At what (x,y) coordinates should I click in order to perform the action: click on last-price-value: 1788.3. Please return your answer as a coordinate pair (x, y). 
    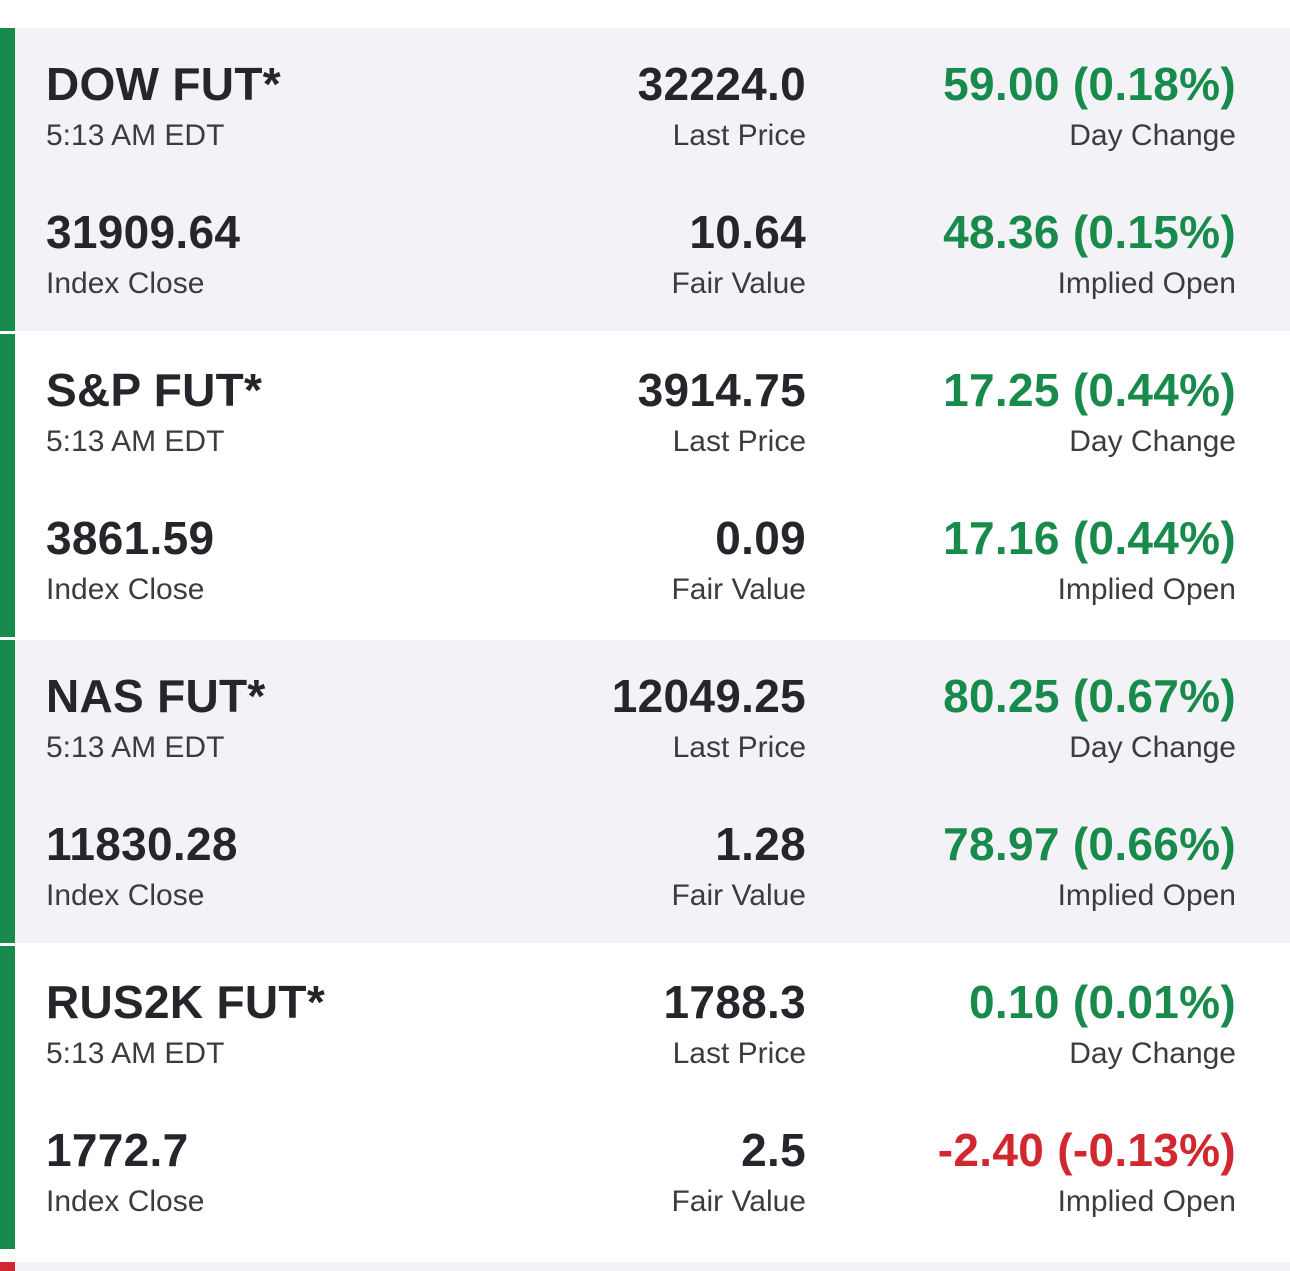
    Looking at the image, I should click on (734, 1002).